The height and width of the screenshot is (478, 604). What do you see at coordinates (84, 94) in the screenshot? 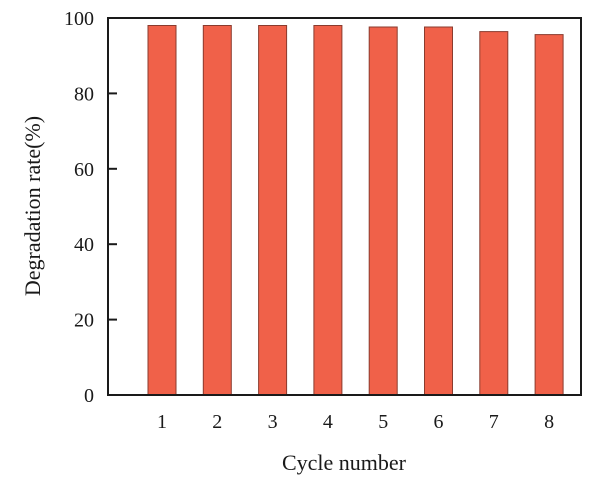
I see `y-tick-label: 80` at bounding box center [84, 94].